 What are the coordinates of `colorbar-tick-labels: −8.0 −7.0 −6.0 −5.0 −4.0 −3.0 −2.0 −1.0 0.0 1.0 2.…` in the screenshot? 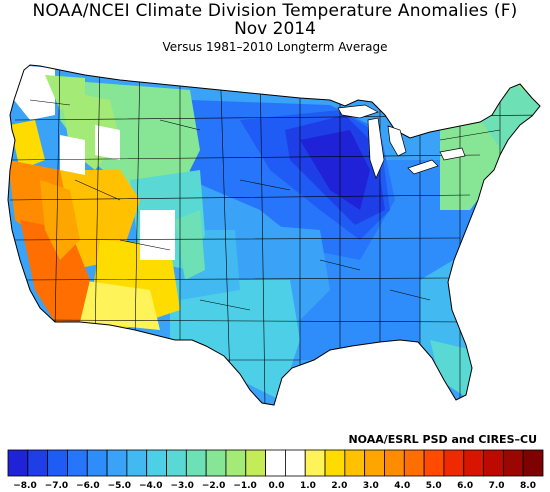 It's located at (274, 486).